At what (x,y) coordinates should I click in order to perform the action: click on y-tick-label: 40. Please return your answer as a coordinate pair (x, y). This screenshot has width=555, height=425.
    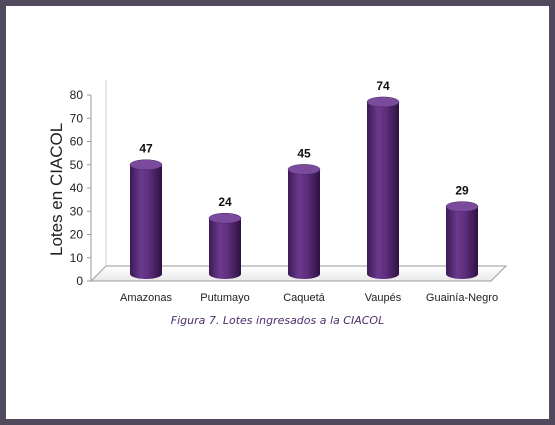
    Looking at the image, I should click on (77, 188).